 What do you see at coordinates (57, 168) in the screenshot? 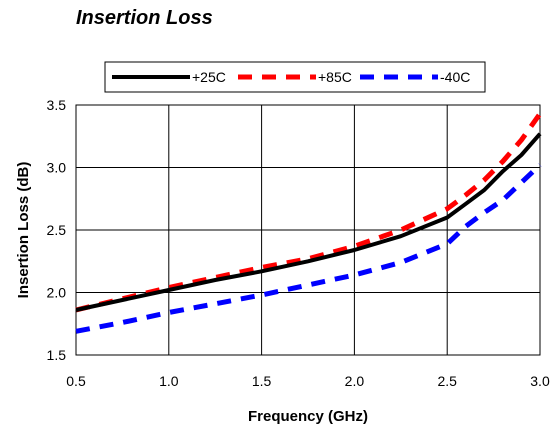
I see `y-tick-label: 3.0` at bounding box center [57, 168].